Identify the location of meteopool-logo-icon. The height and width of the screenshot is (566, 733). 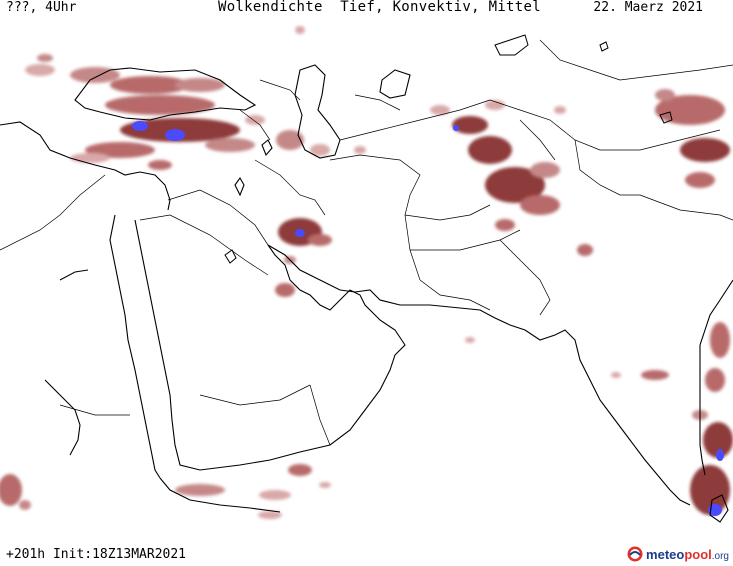
(635, 554).